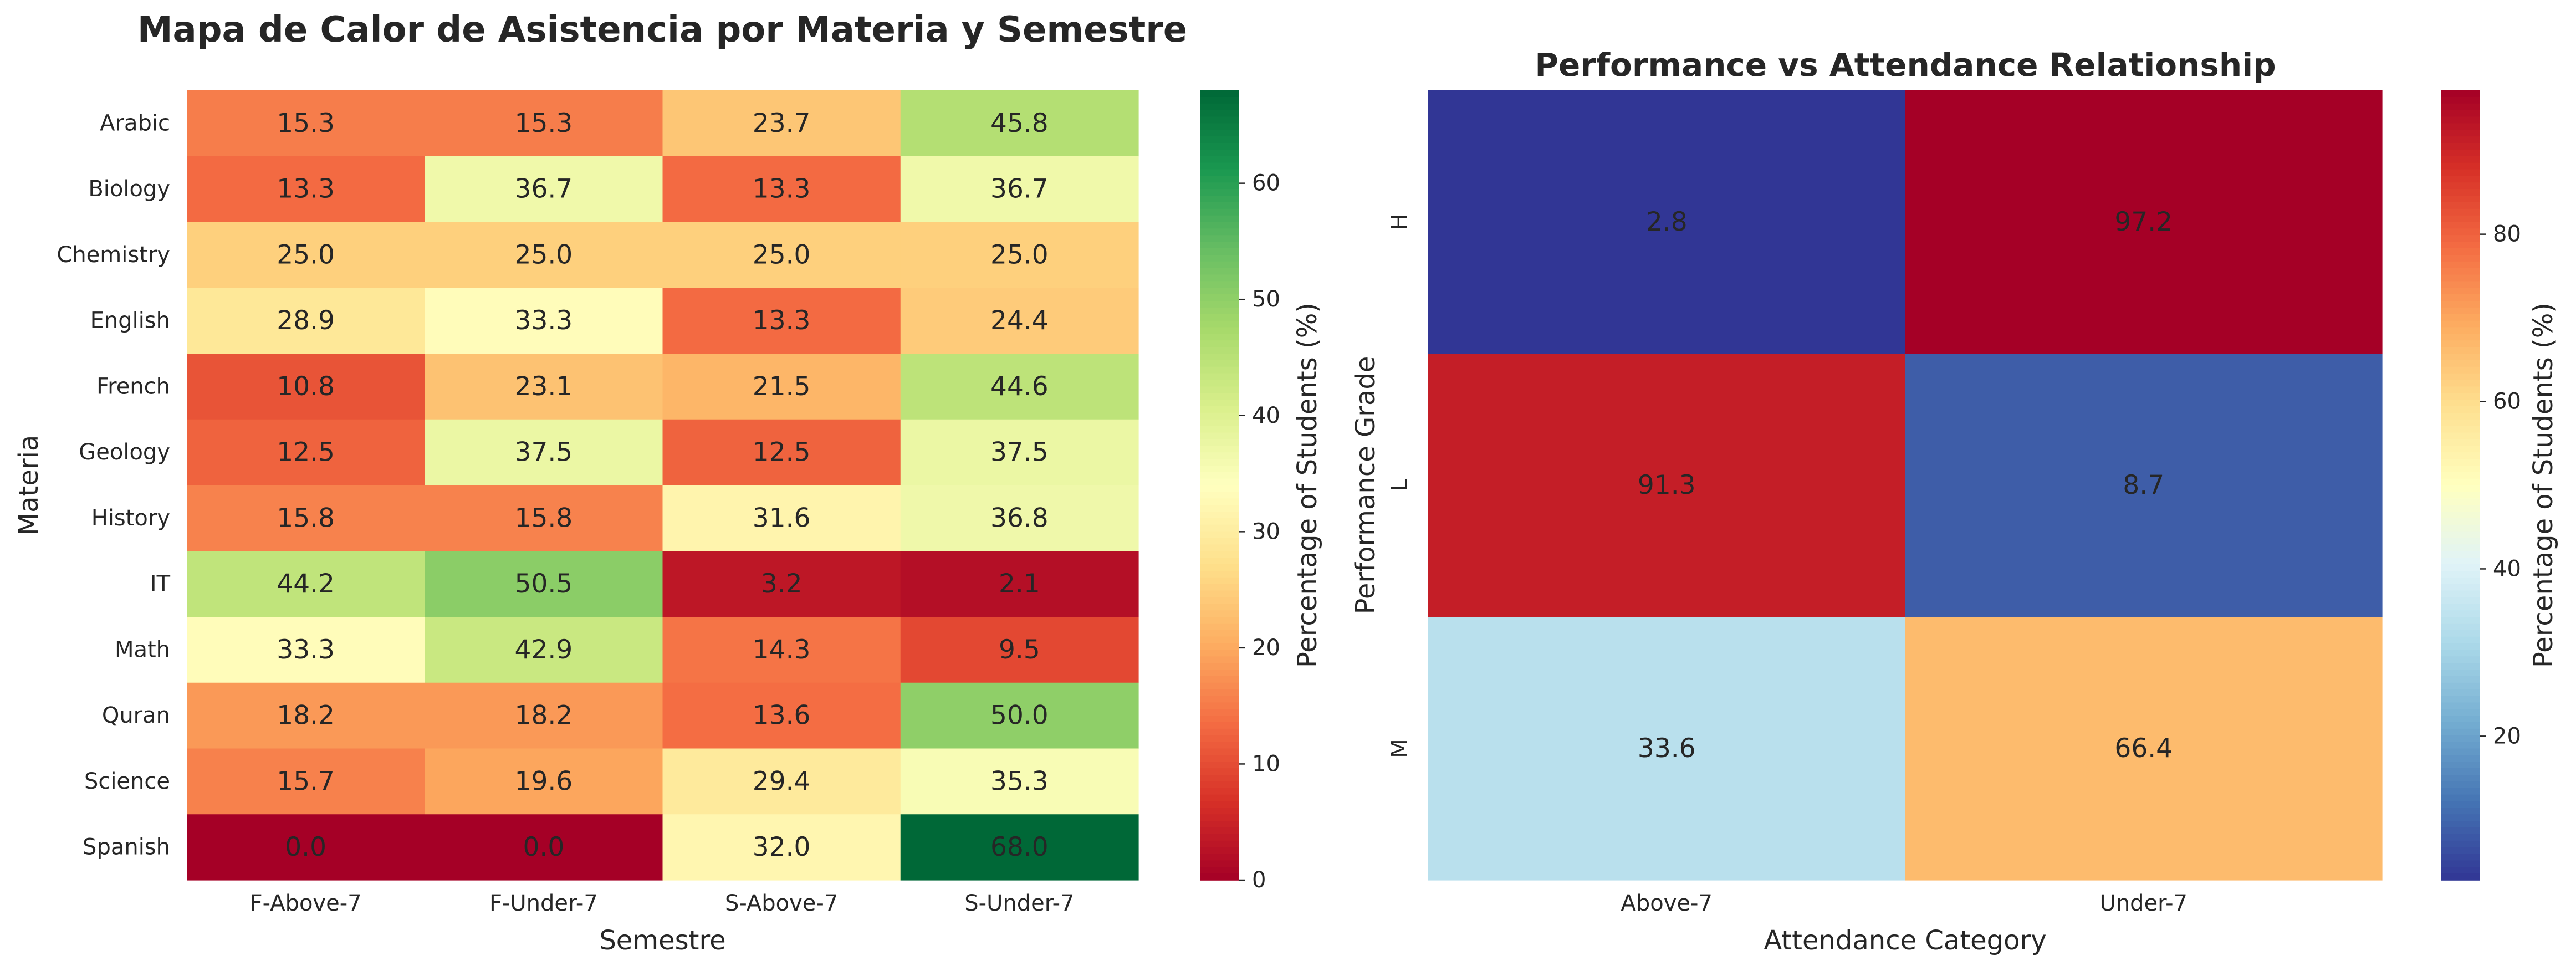 The width and height of the screenshot is (2576, 971). What do you see at coordinates (1019, 847) in the screenshot?
I see `cell-value-label: 68.0` at bounding box center [1019, 847].